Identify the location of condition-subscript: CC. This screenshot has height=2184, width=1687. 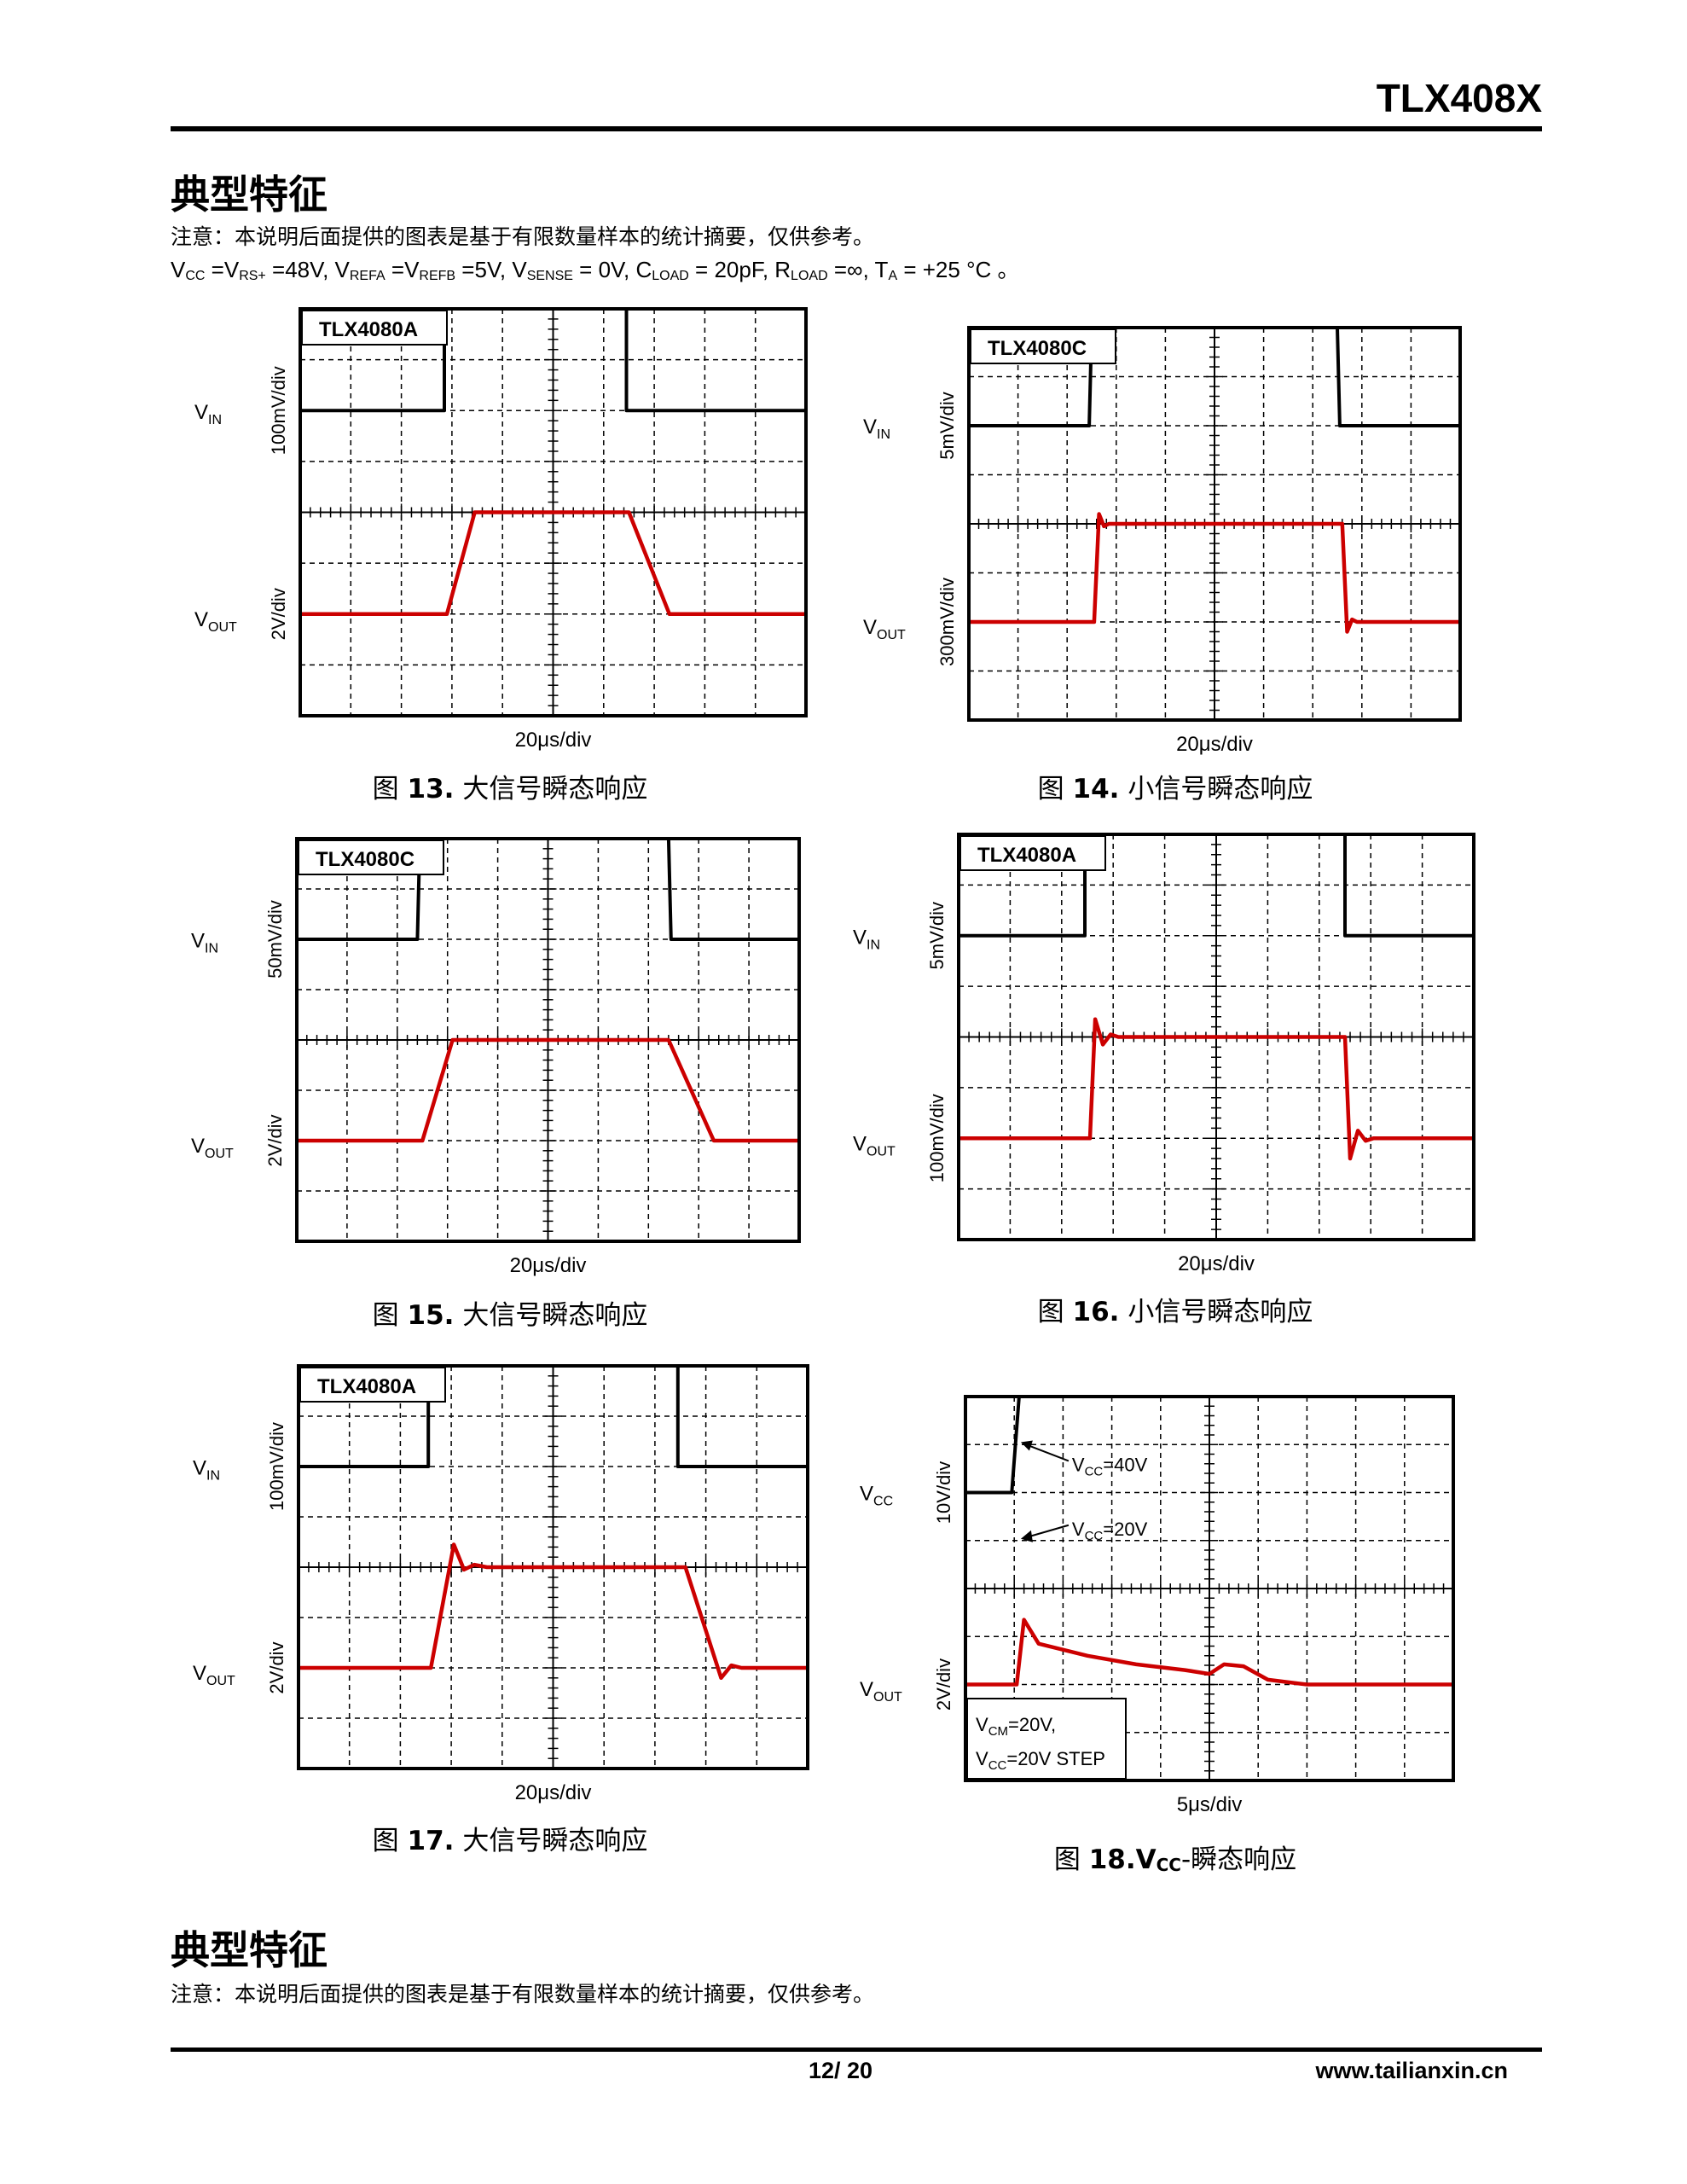
(195, 276).